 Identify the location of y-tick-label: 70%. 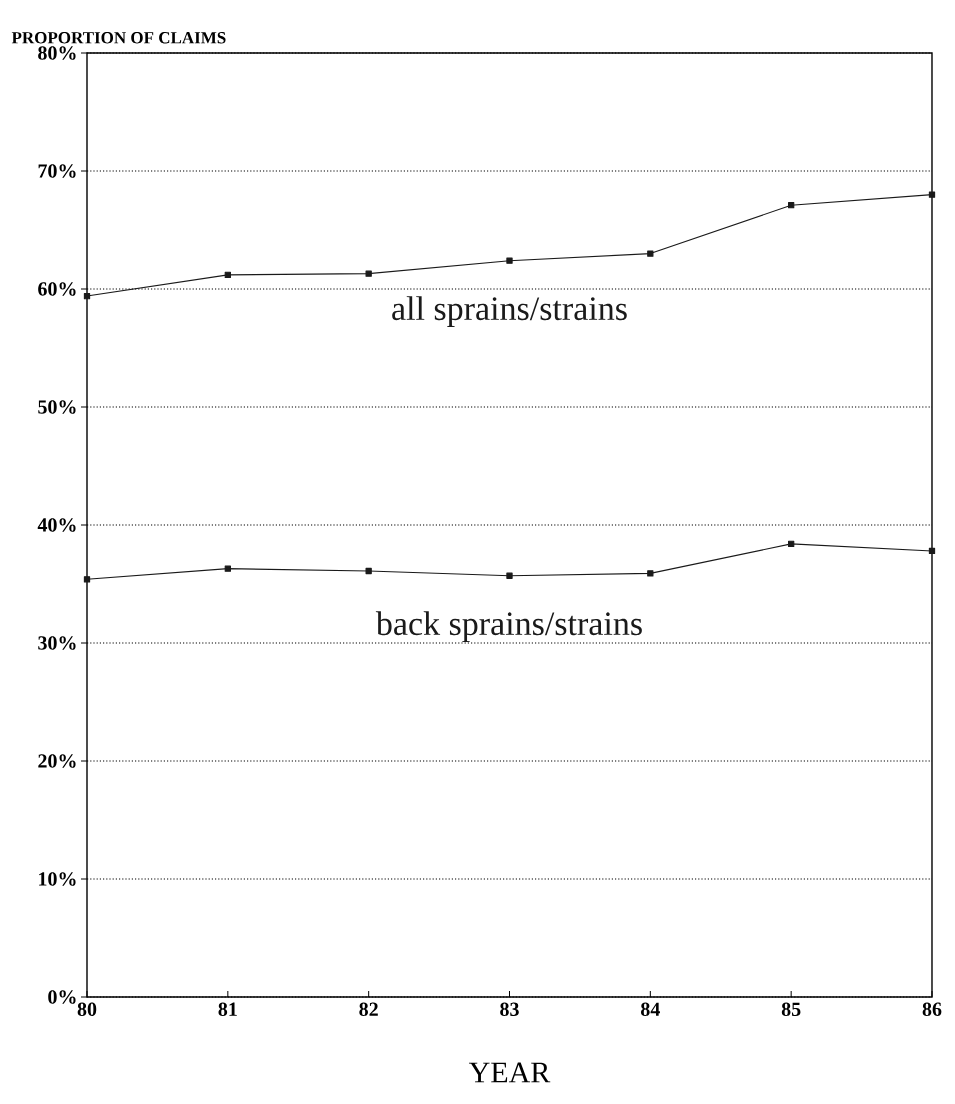
(57, 171).